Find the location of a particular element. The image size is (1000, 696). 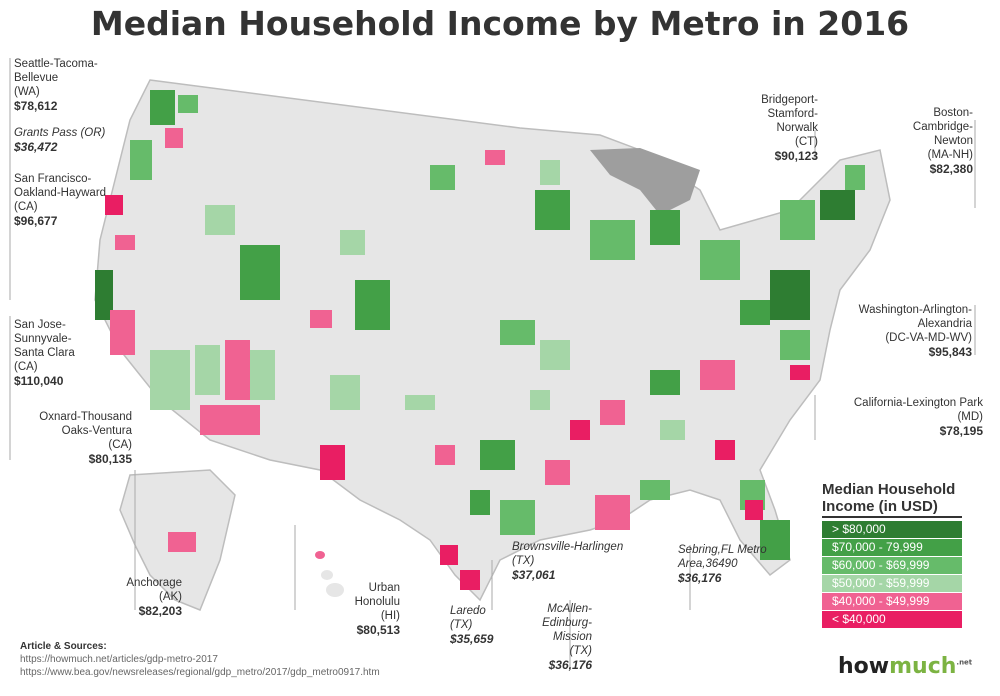

callout-state: (WA) is located at coordinates (27, 92).